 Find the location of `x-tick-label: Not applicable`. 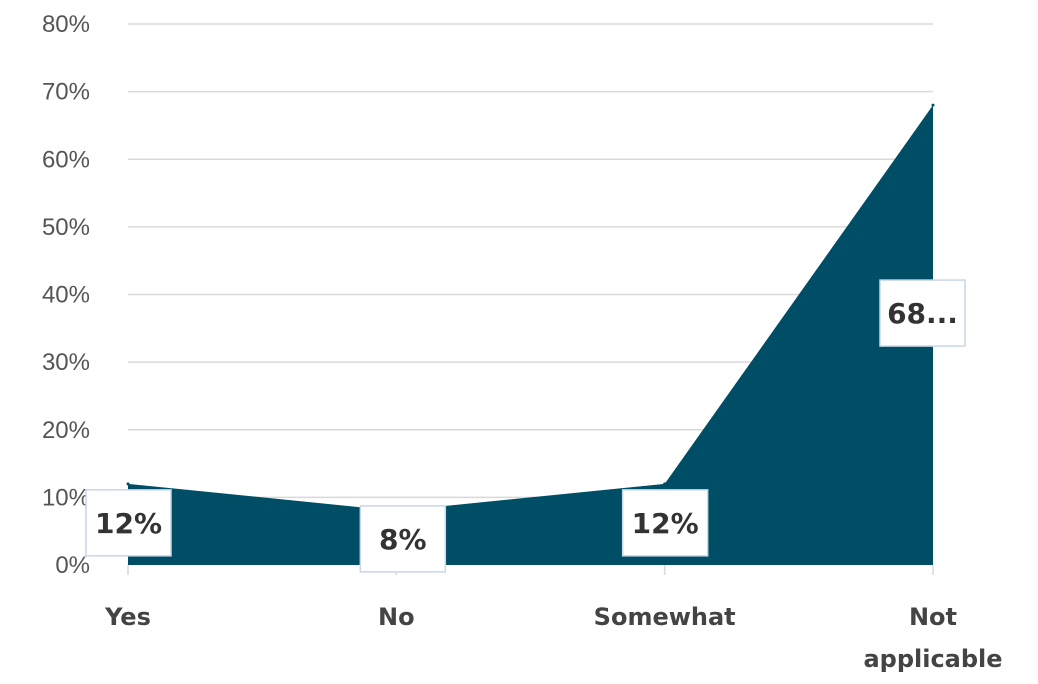

x-tick-label: Not applicable is located at coordinates (932, 638).